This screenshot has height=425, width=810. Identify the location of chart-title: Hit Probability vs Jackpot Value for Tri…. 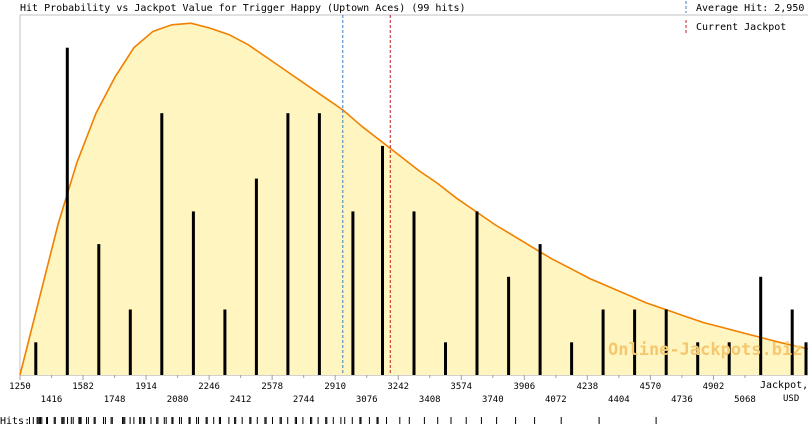
(243, 8).